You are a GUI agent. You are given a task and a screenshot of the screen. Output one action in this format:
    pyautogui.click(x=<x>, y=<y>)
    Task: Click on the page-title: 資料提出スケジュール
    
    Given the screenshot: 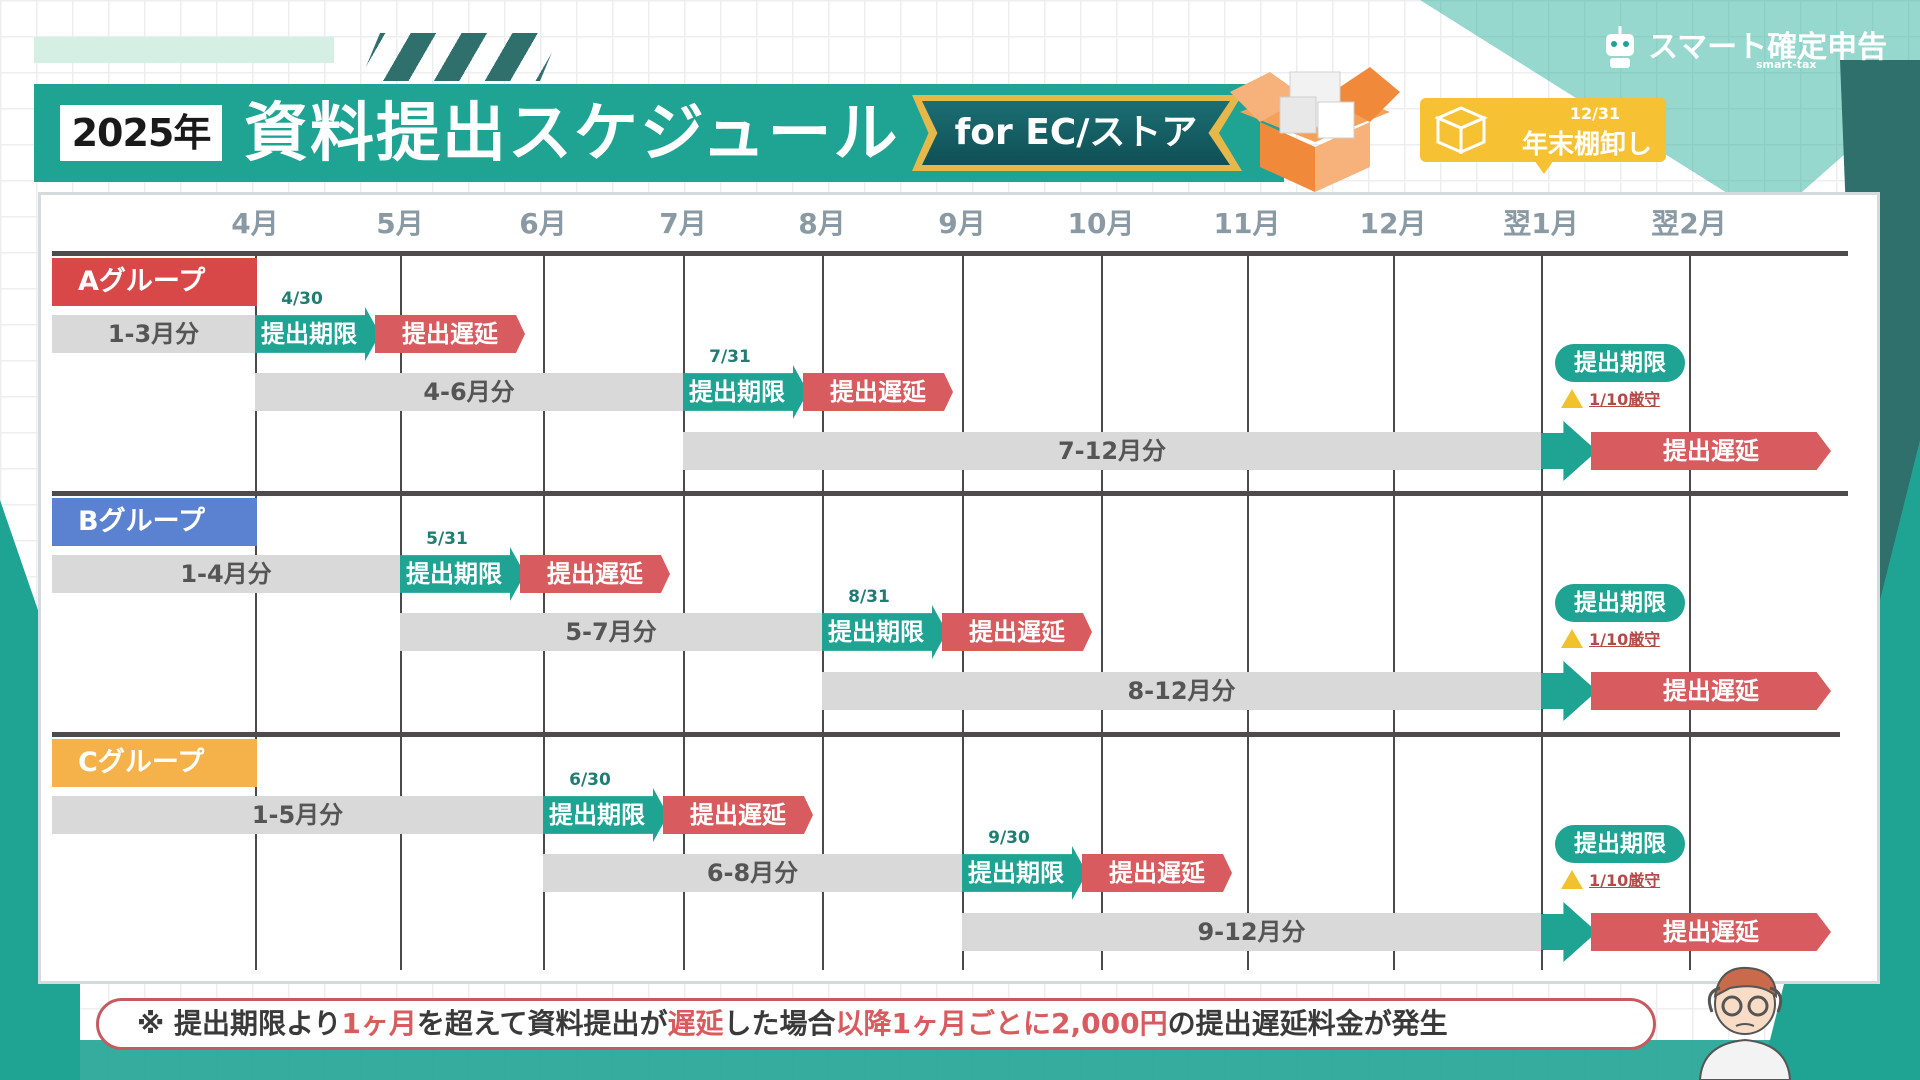 What is the action you would take?
    pyautogui.click(x=572, y=134)
    